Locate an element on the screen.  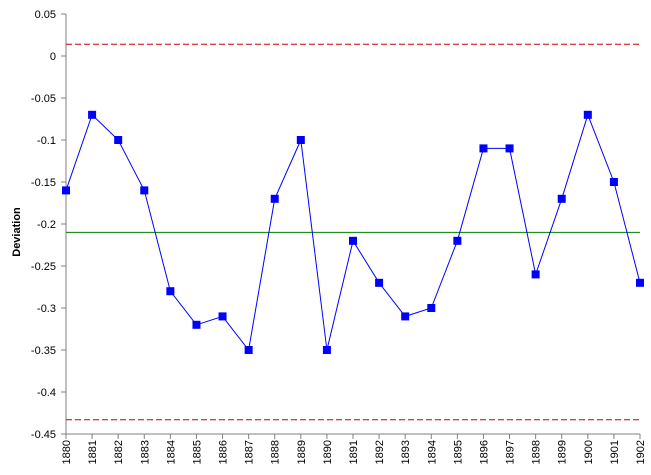
y-axis-title: Deviation is located at coordinates (17, 232).